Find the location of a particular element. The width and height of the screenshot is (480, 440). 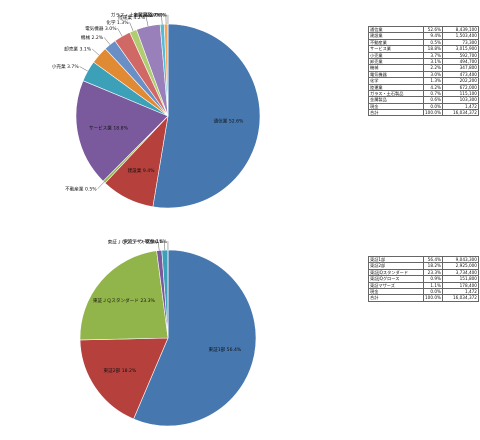

table-row: 陸運業 4.2% 672,000 is located at coordinates (423, 87).